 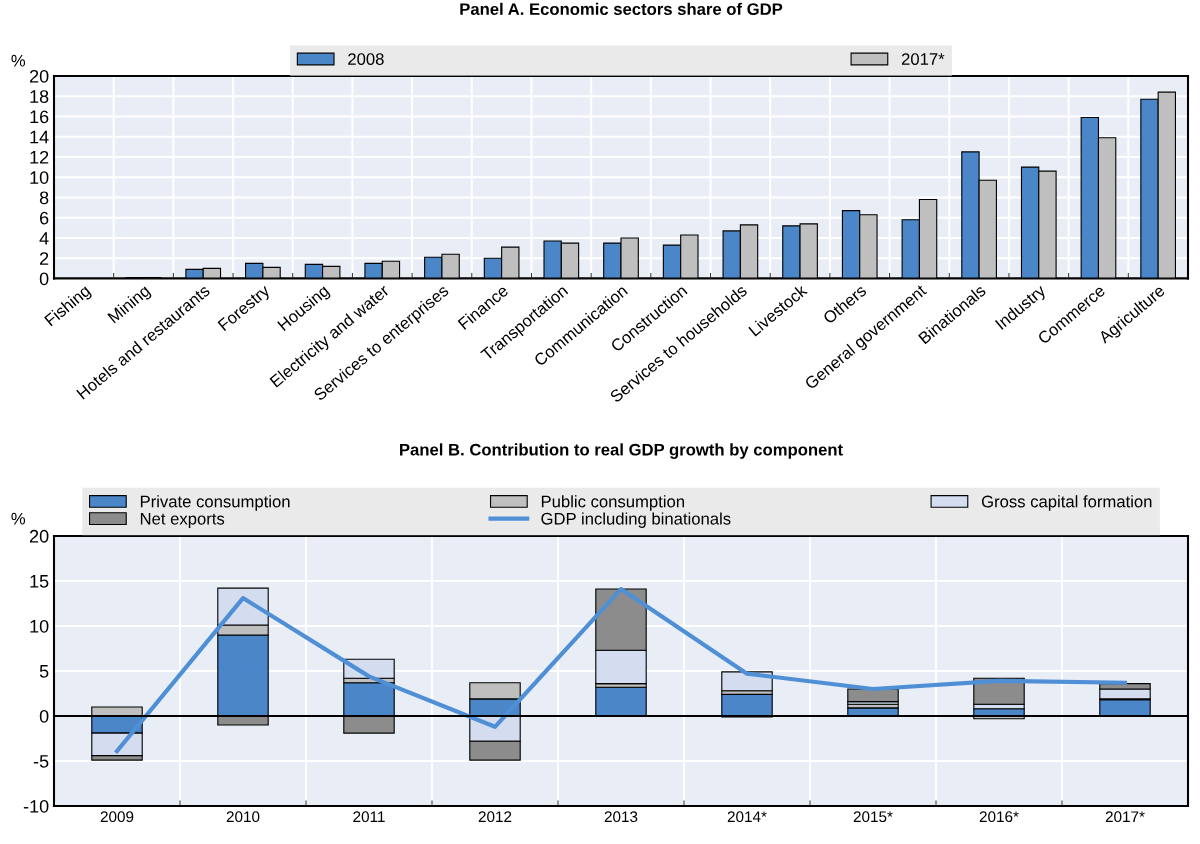 What do you see at coordinates (923, 59) in the screenshot?
I see `legend-label: 2017*` at bounding box center [923, 59].